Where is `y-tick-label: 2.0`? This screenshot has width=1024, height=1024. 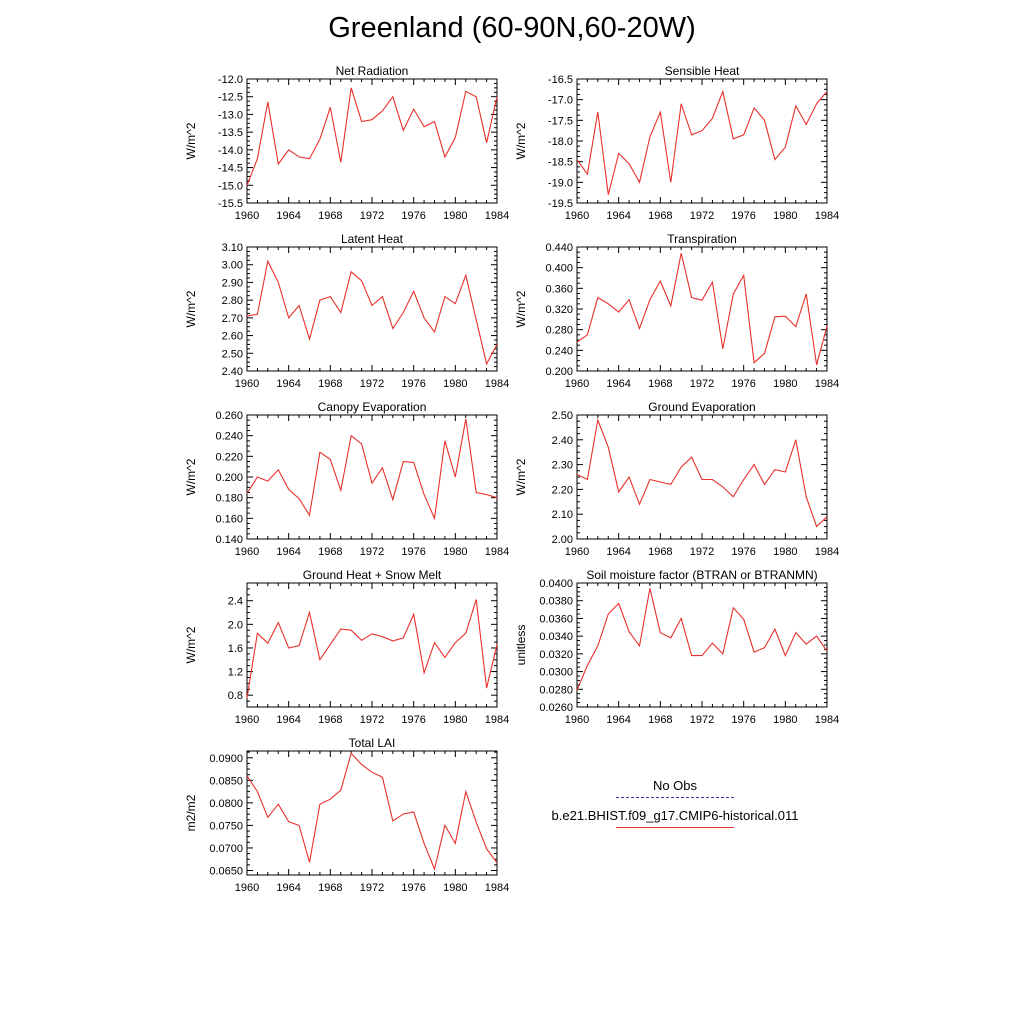
y-tick-label: 2.0 is located at coordinates (235, 625).